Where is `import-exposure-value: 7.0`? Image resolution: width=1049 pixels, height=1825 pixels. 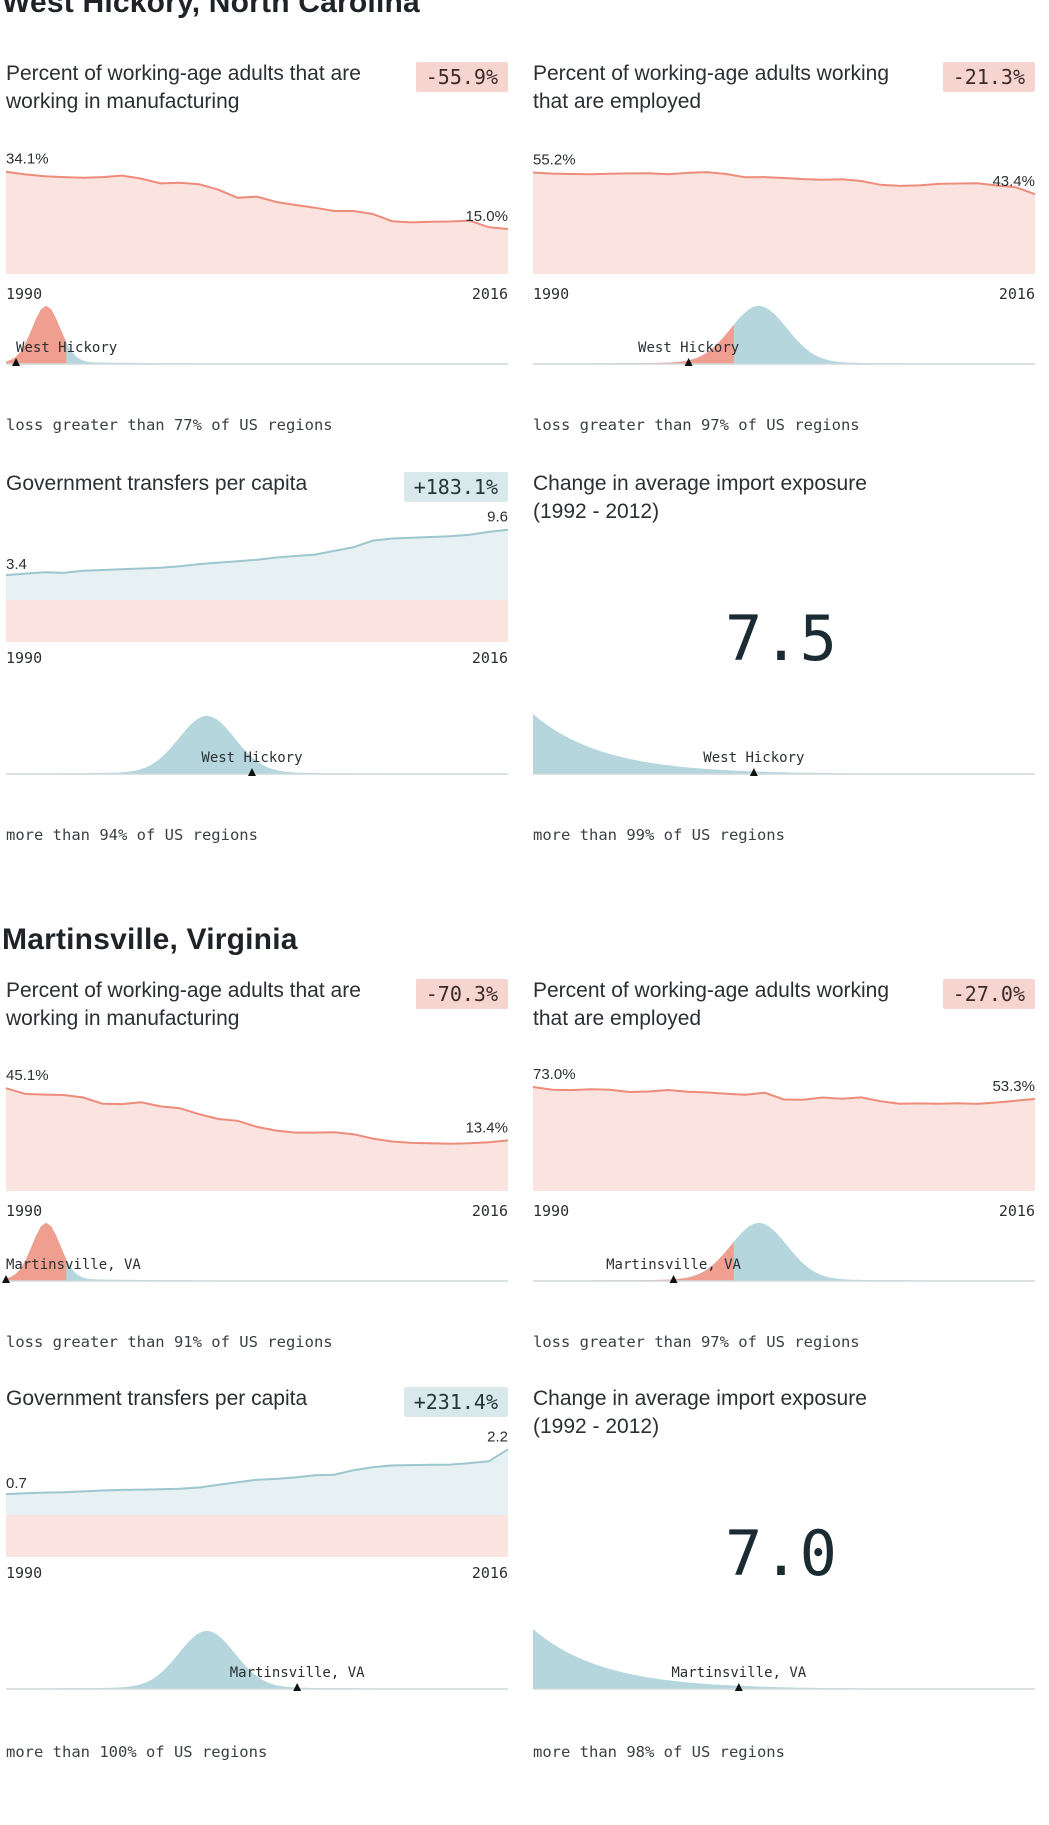
import-exposure-value: 7.0 is located at coordinates (781, 1553).